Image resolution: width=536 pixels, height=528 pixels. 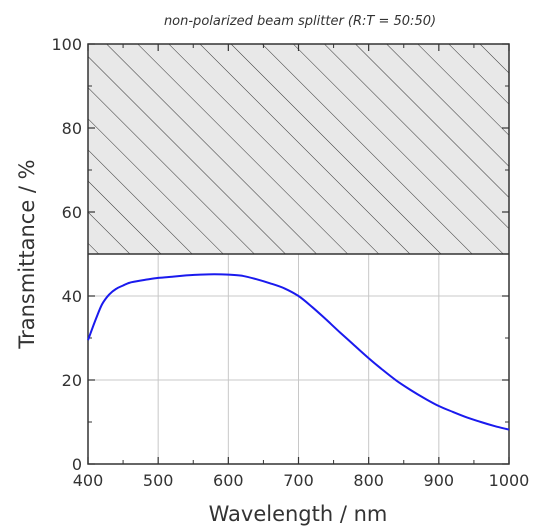 What do you see at coordinates (298, 480) in the screenshot?
I see `x-tick-label: 700` at bounding box center [298, 480].